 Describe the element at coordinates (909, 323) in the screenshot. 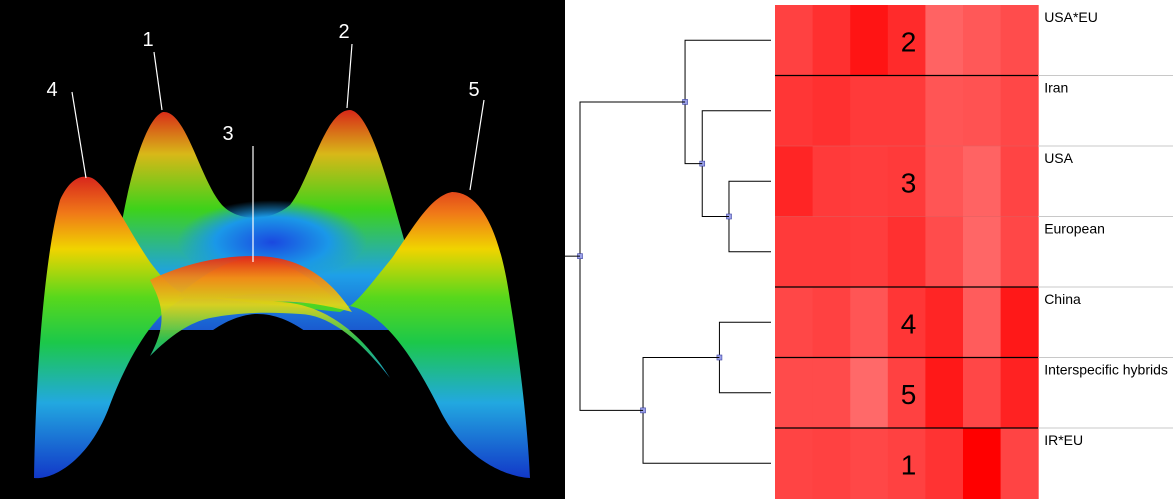

I see `cluster-number: 4` at that location.